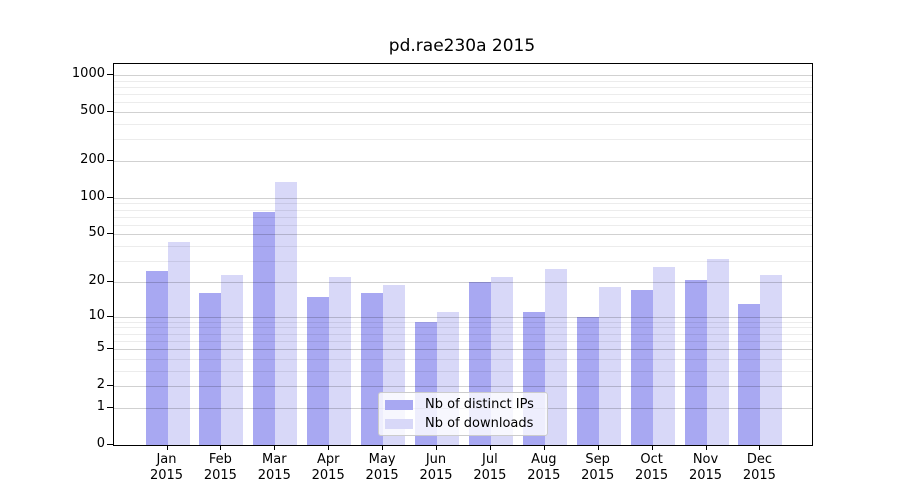 The height and width of the screenshot is (500, 900). Describe the element at coordinates (88, 73) in the screenshot. I see `y-tick-label-1000: 1000` at that location.